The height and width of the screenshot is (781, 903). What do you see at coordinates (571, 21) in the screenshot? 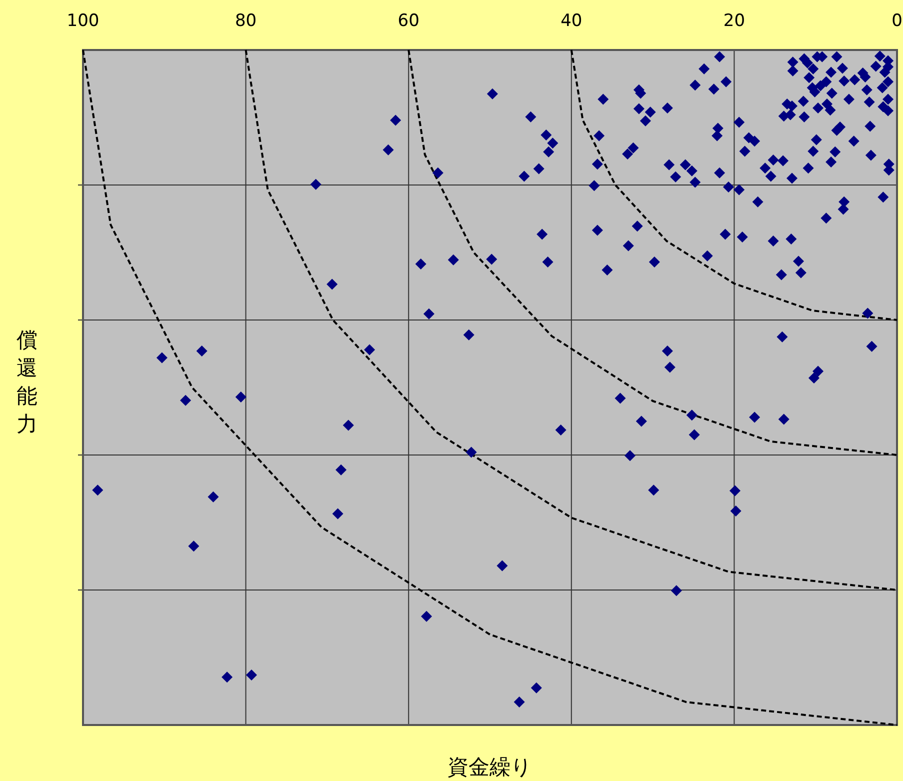
I see `x-tick-label: 40` at bounding box center [571, 21].